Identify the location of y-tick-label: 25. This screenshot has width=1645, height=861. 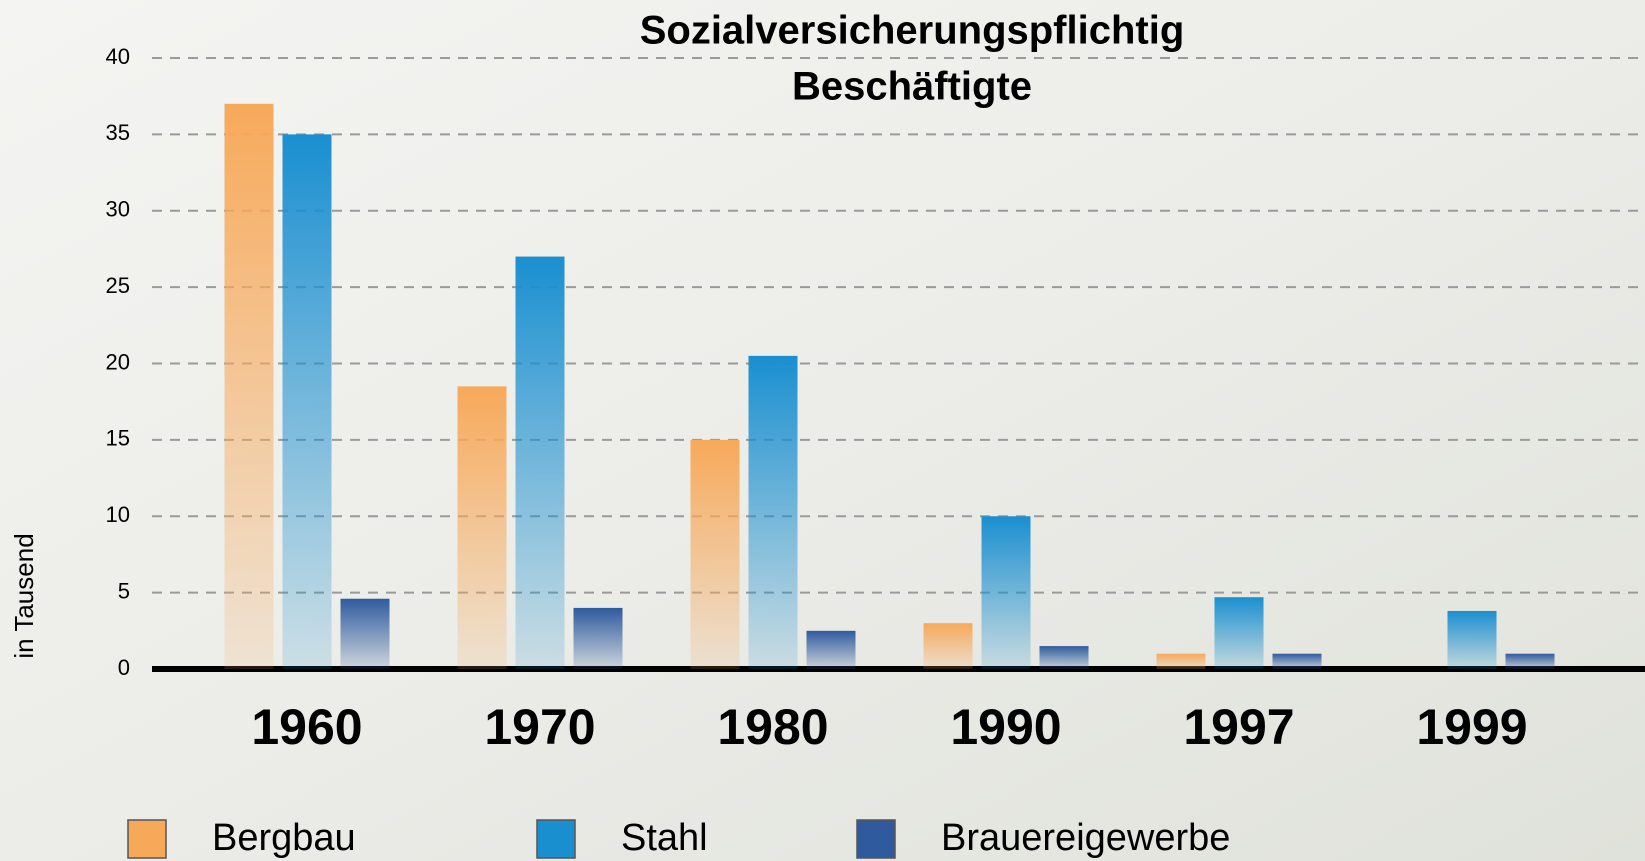
(118, 285).